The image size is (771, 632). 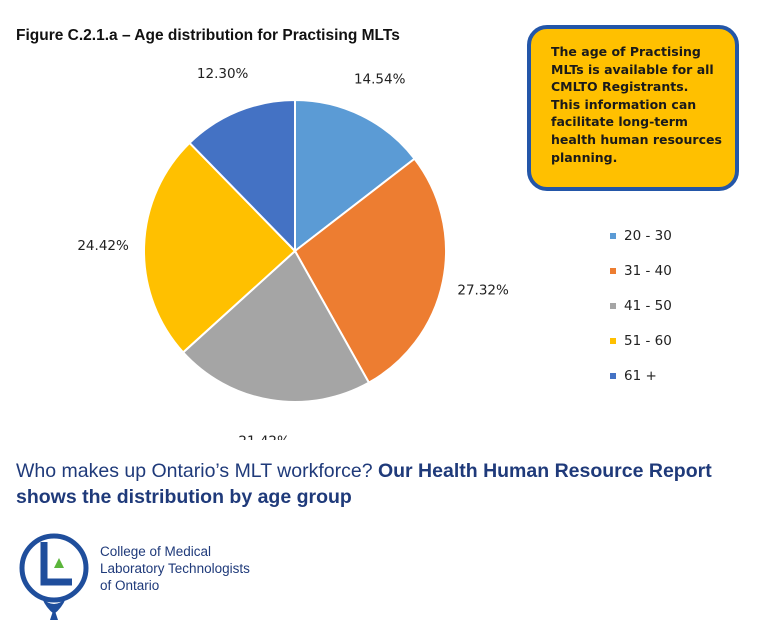 What do you see at coordinates (223, 74) in the screenshot?
I see `slice-data-label: 12.30%` at bounding box center [223, 74].